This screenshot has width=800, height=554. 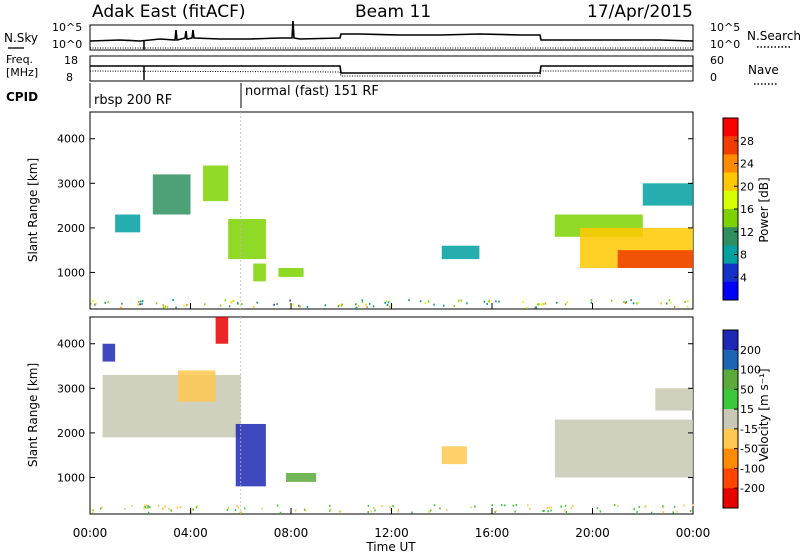 I want to click on freq-panel: Freq. [MHz] 18 8 60 0 Nave, so click(x=392, y=69).